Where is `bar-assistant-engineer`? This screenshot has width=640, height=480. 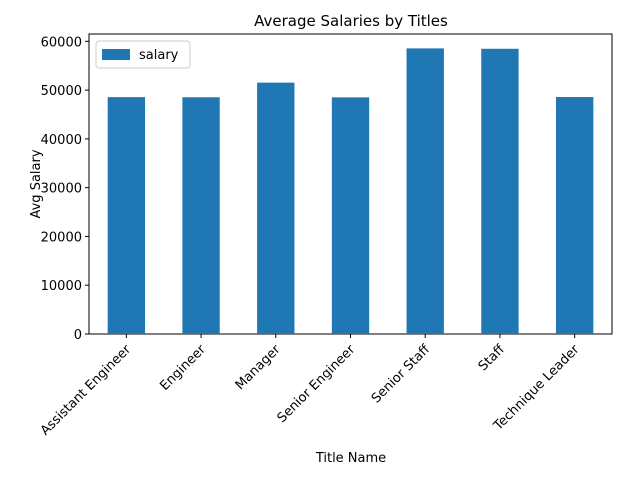 bar-assistant-engineer is located at coordinates (126, 215).